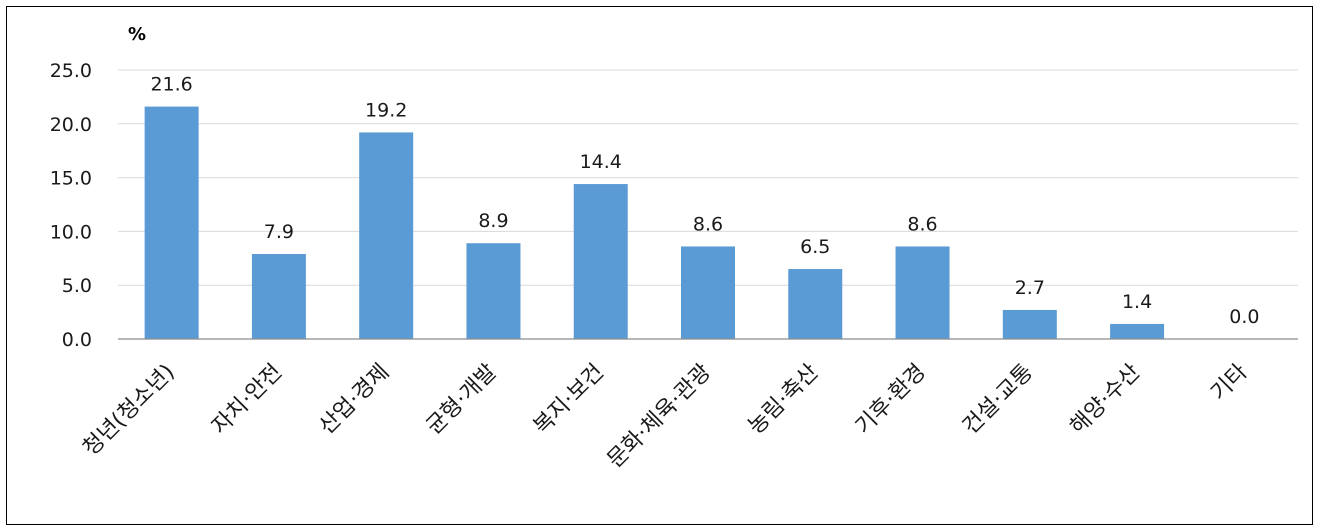 This screenshot has width=1319, height=531. Describe the element at coordinates (659, 416) in the screenshot. I see `category-label: 문화·체육·관광` at that location.